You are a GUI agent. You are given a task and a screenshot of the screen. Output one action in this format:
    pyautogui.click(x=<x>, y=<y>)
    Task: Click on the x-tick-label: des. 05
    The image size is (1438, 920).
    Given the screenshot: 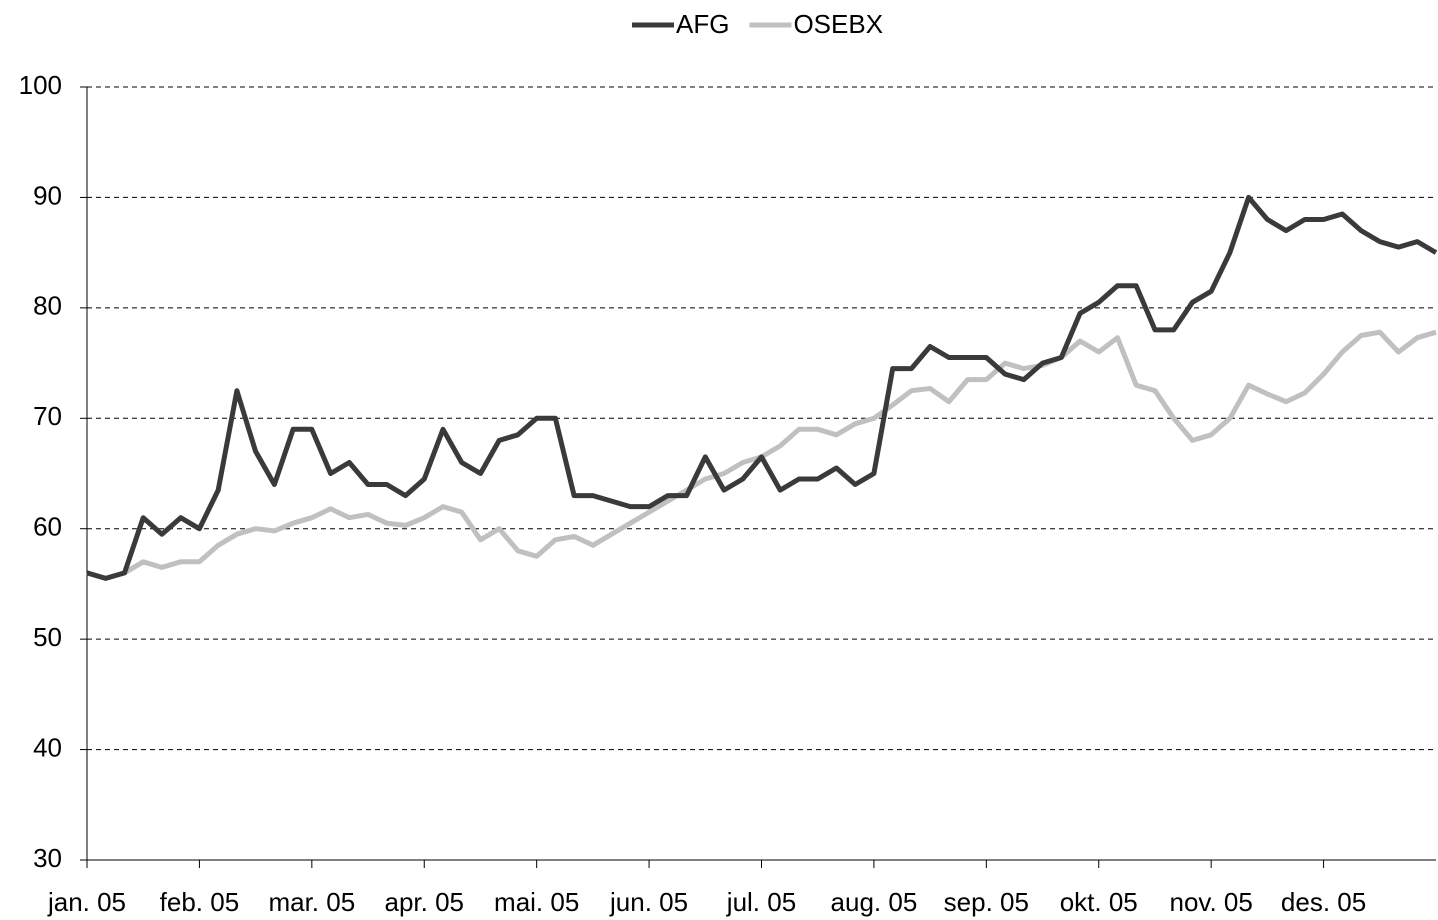 What is the action you would take?
    pyautogui.click(x=1323, y=902)
    